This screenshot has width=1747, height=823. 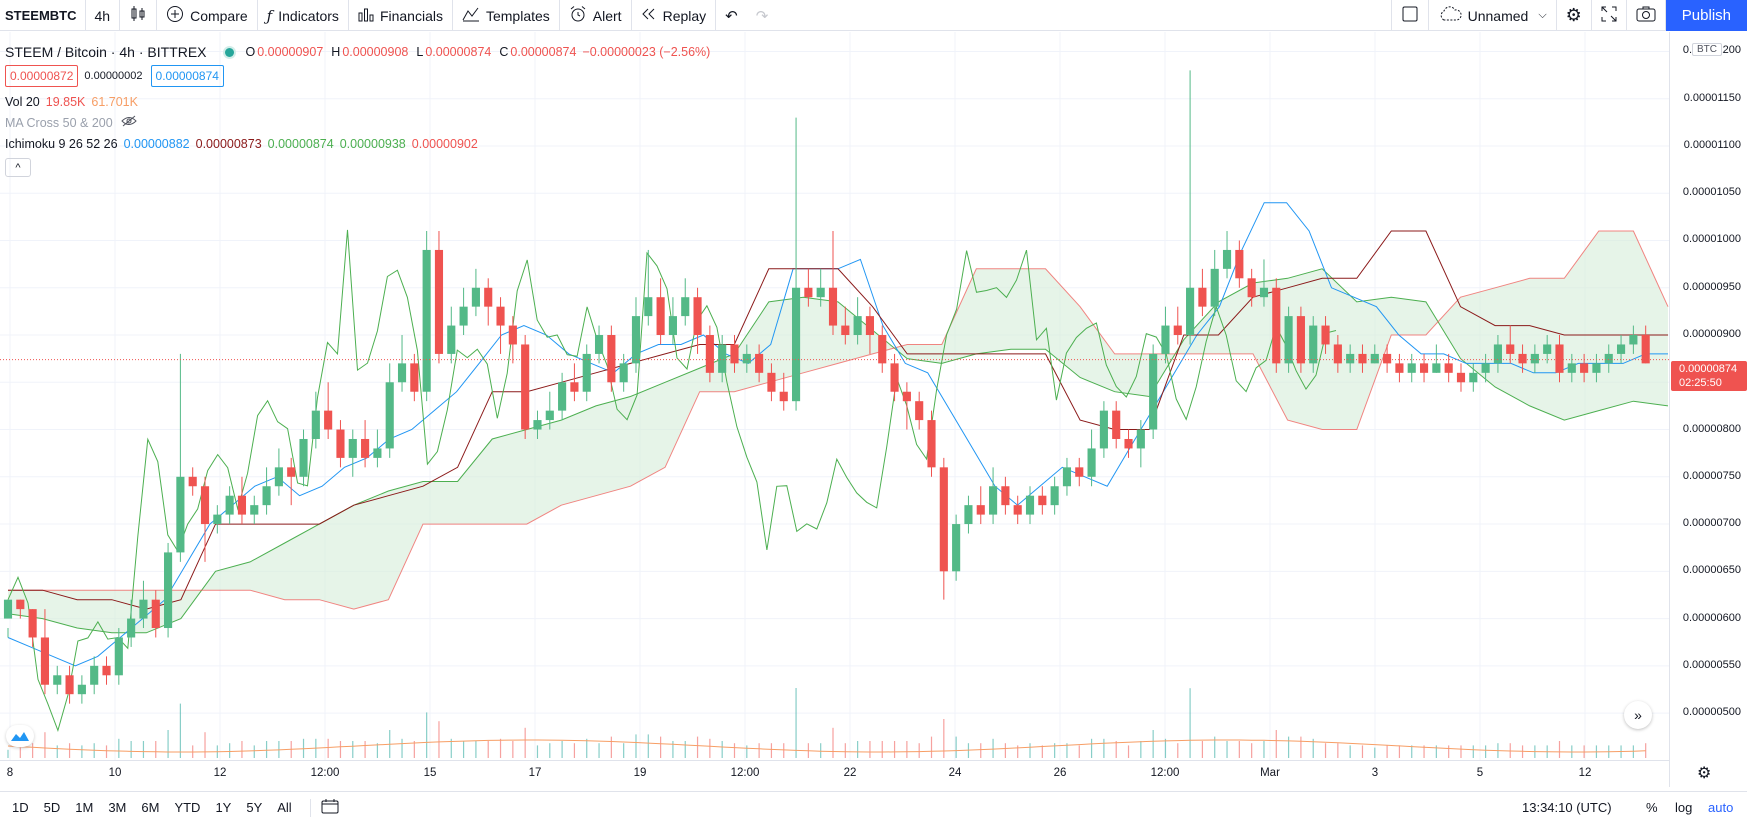 What do you see at coordinates (596, 15) in the screenshot?
I see `alert-button: Alert` at bounding box center [596, 15].